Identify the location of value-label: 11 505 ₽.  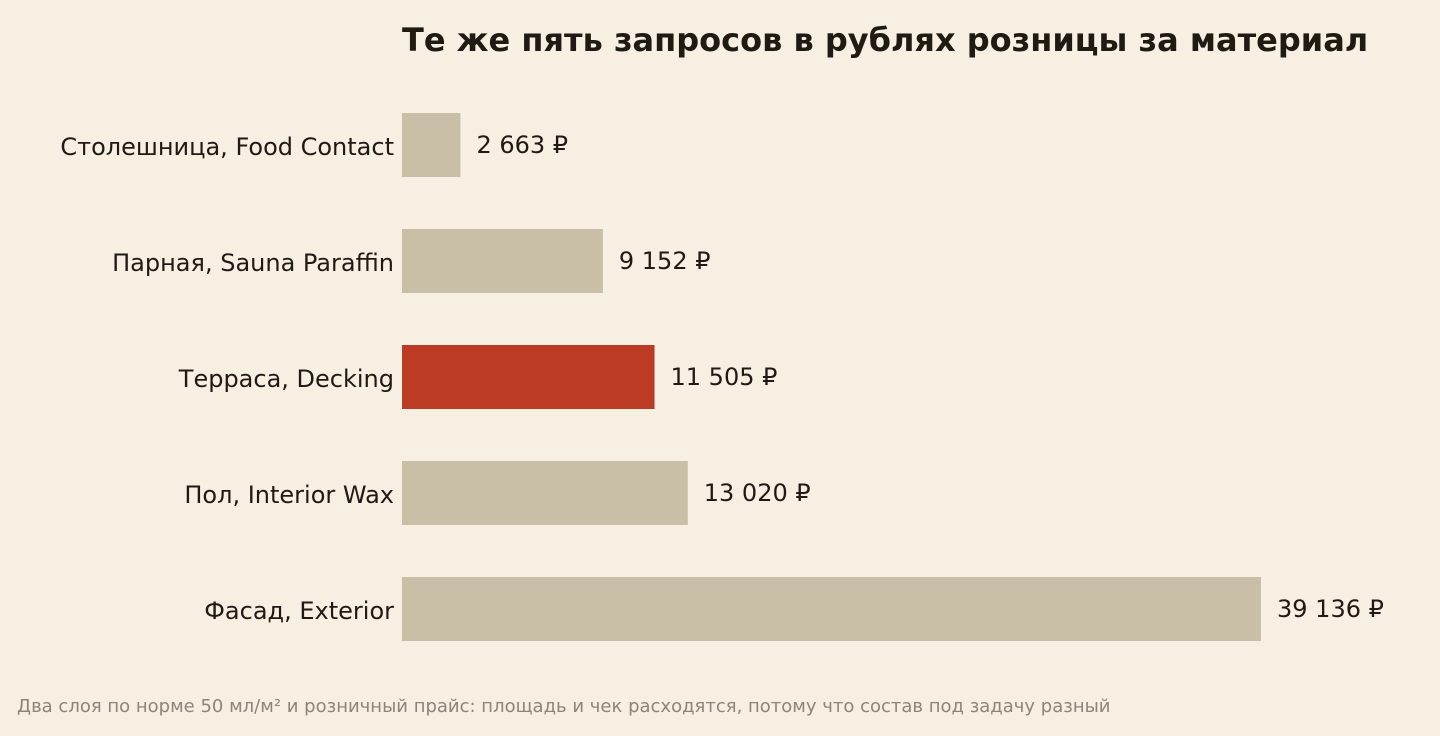
(724, 377).